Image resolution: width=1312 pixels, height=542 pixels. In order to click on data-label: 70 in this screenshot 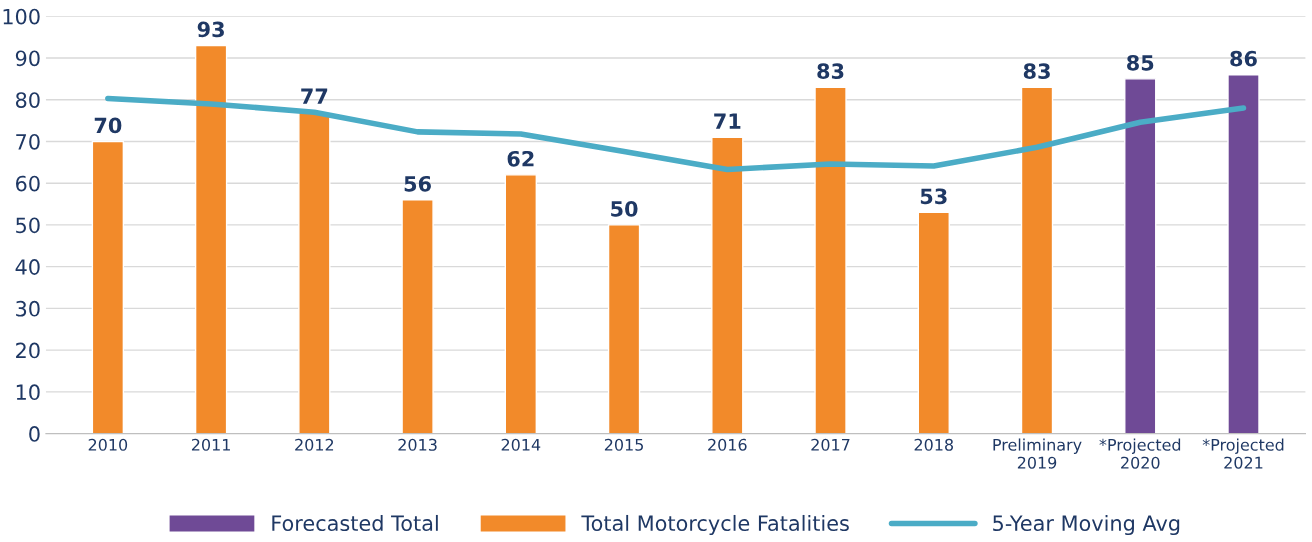, I will do `click(108, 125)`.